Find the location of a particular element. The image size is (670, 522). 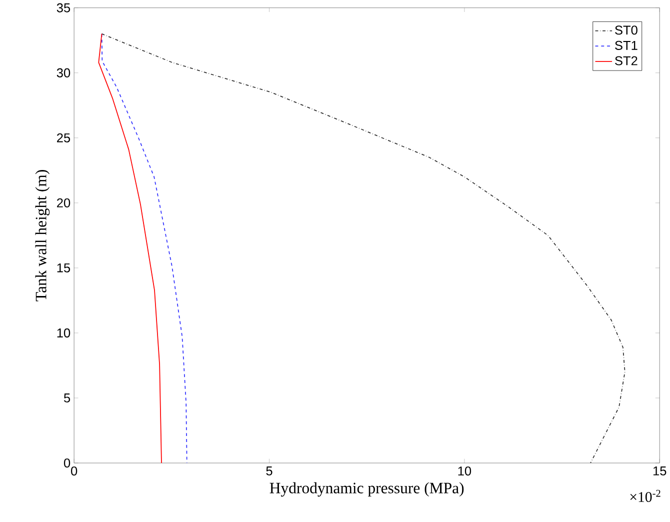

legend-label: ST0 is located at coordinates (626, 30).